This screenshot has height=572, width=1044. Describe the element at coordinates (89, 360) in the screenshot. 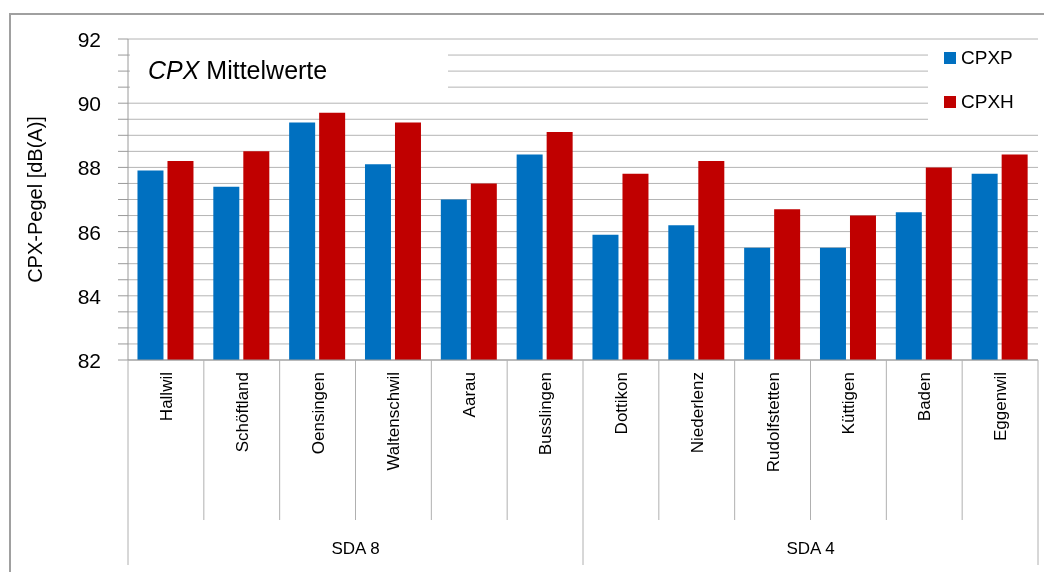

I see `y-tick-label: 82` at that location.